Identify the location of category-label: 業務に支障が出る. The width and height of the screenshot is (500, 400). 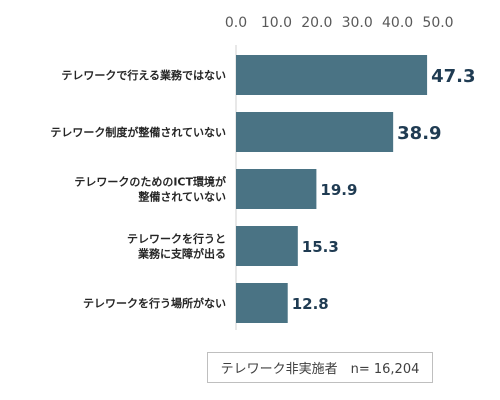
(181, 254).